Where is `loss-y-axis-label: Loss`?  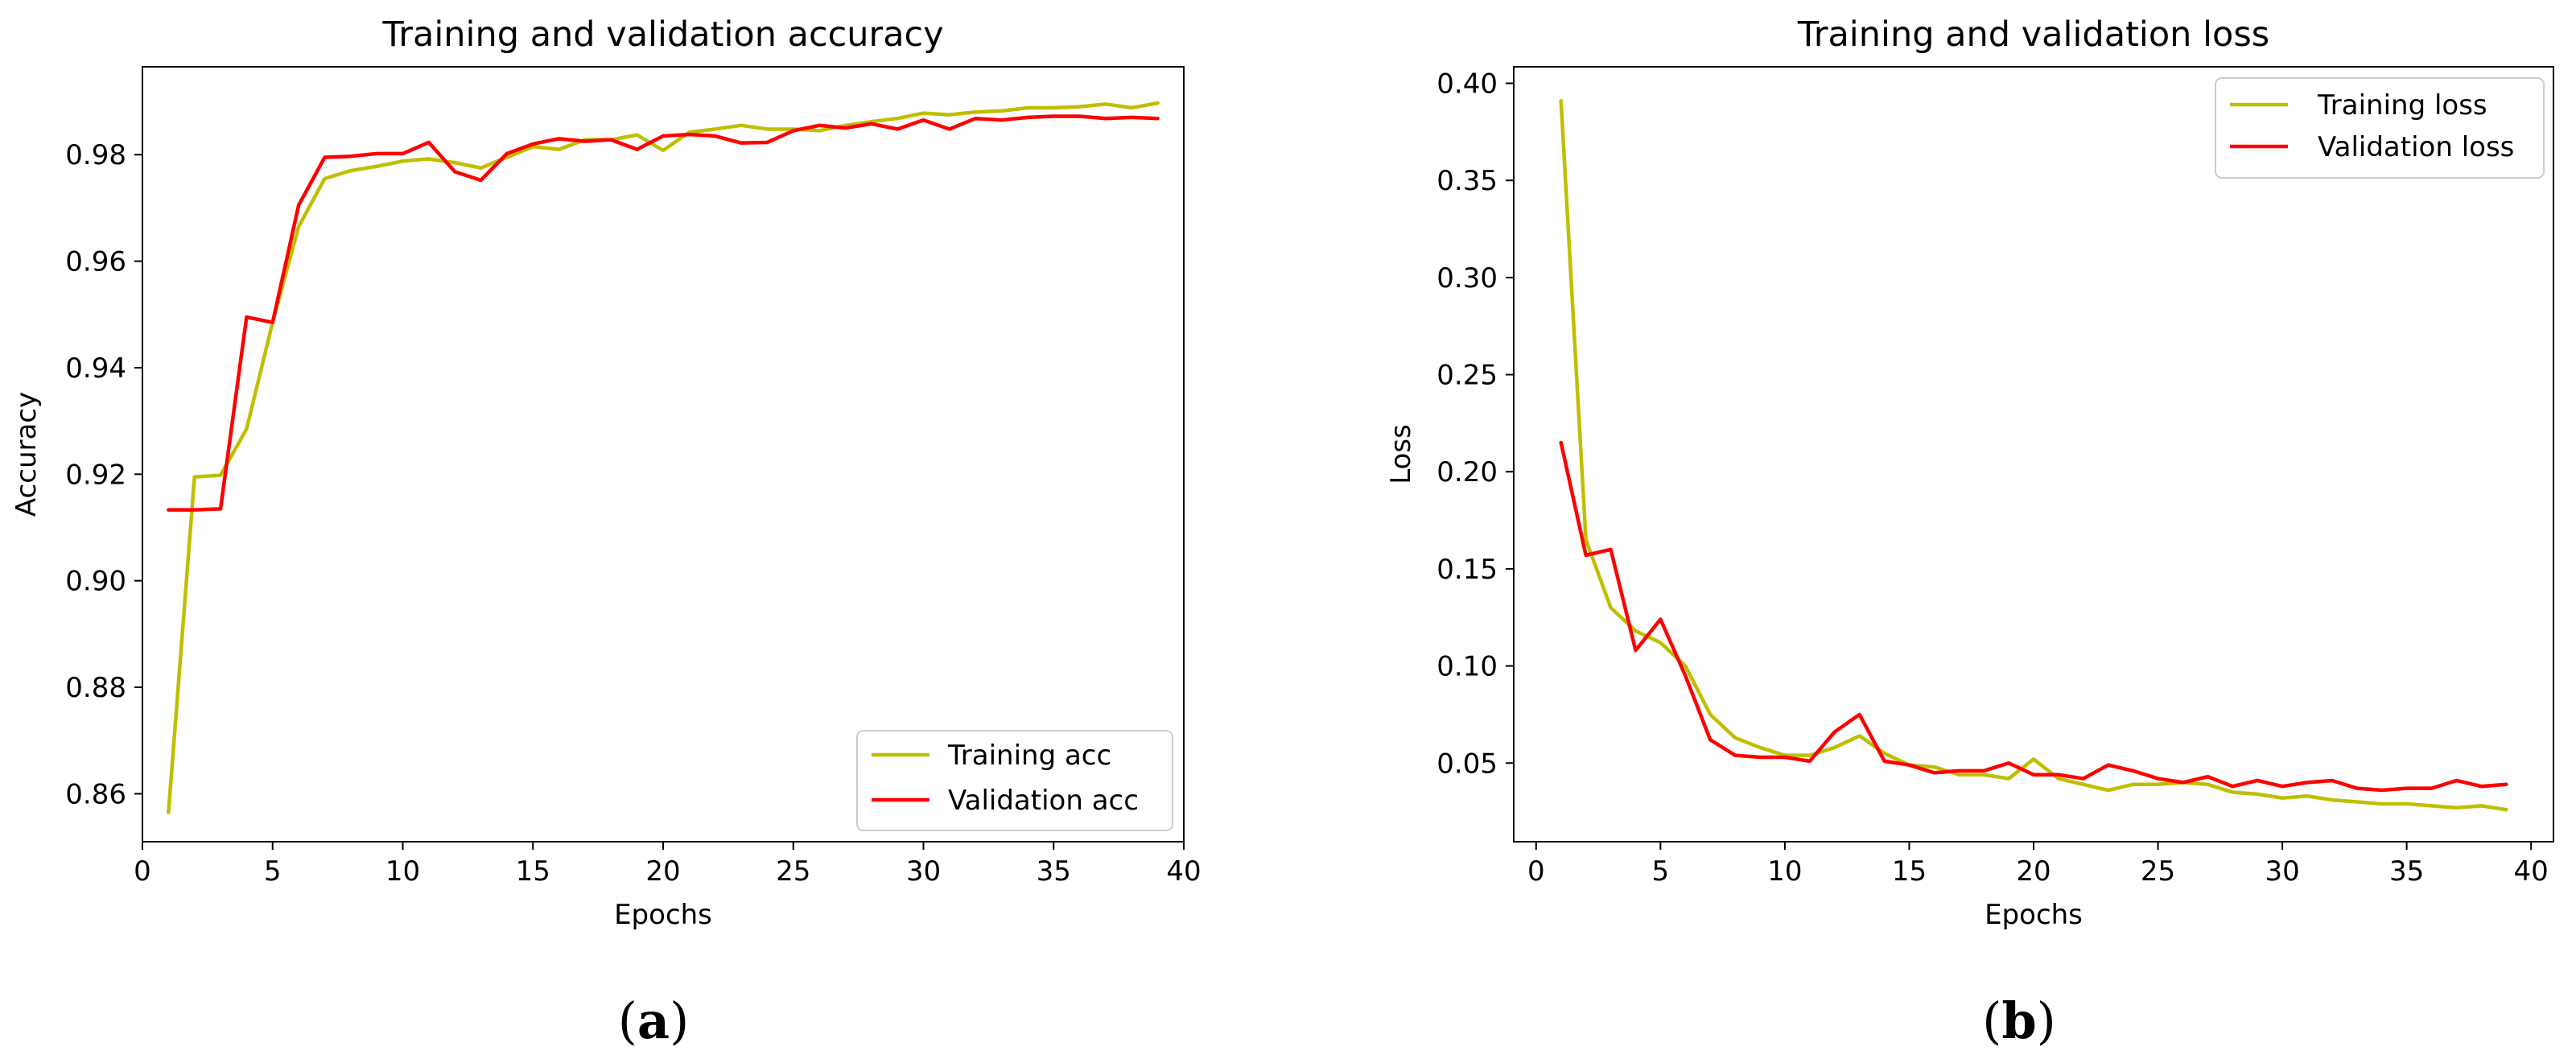 loss-y-axis-label: Loss is located at coordinates (1401, 454).